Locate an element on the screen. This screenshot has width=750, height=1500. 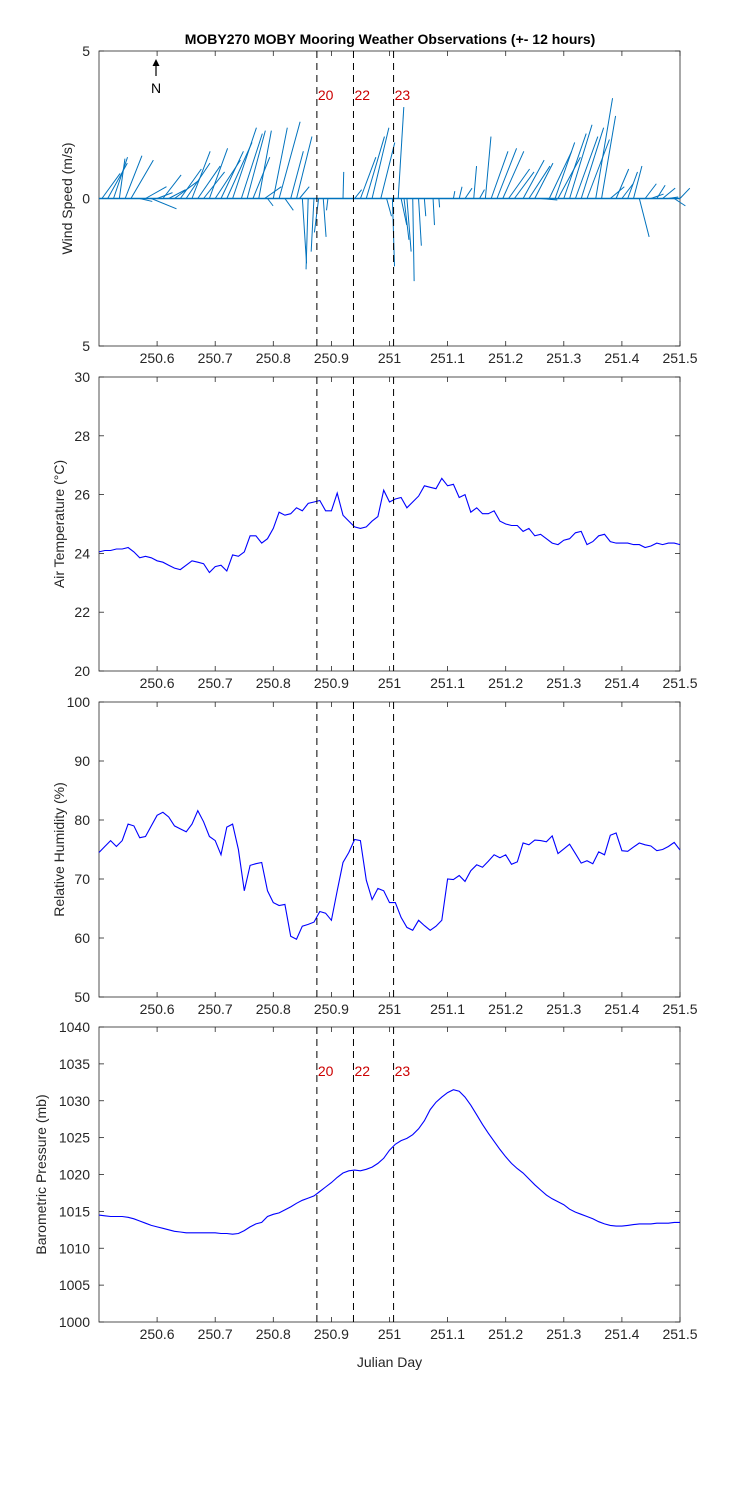
y-tick-label: 26 is located at coordinates (82, 495).